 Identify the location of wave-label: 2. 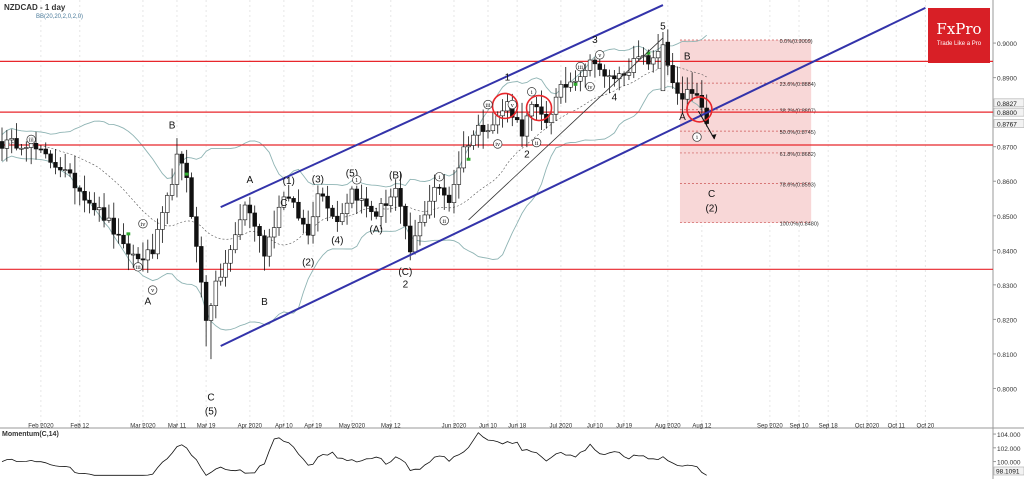
(527, 155).